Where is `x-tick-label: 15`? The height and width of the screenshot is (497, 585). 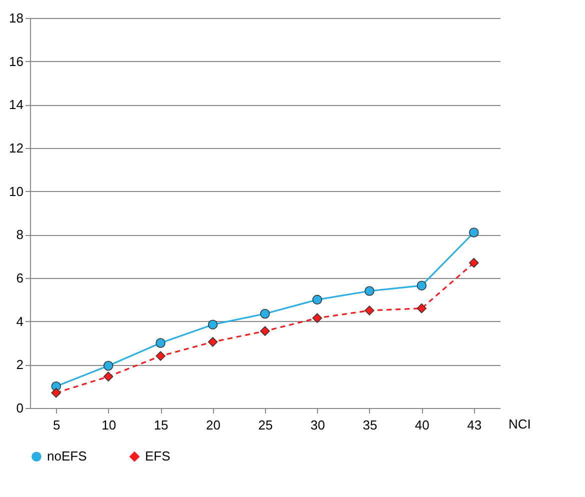 x-tick-label: 15 is located at coordinates (161, 425).